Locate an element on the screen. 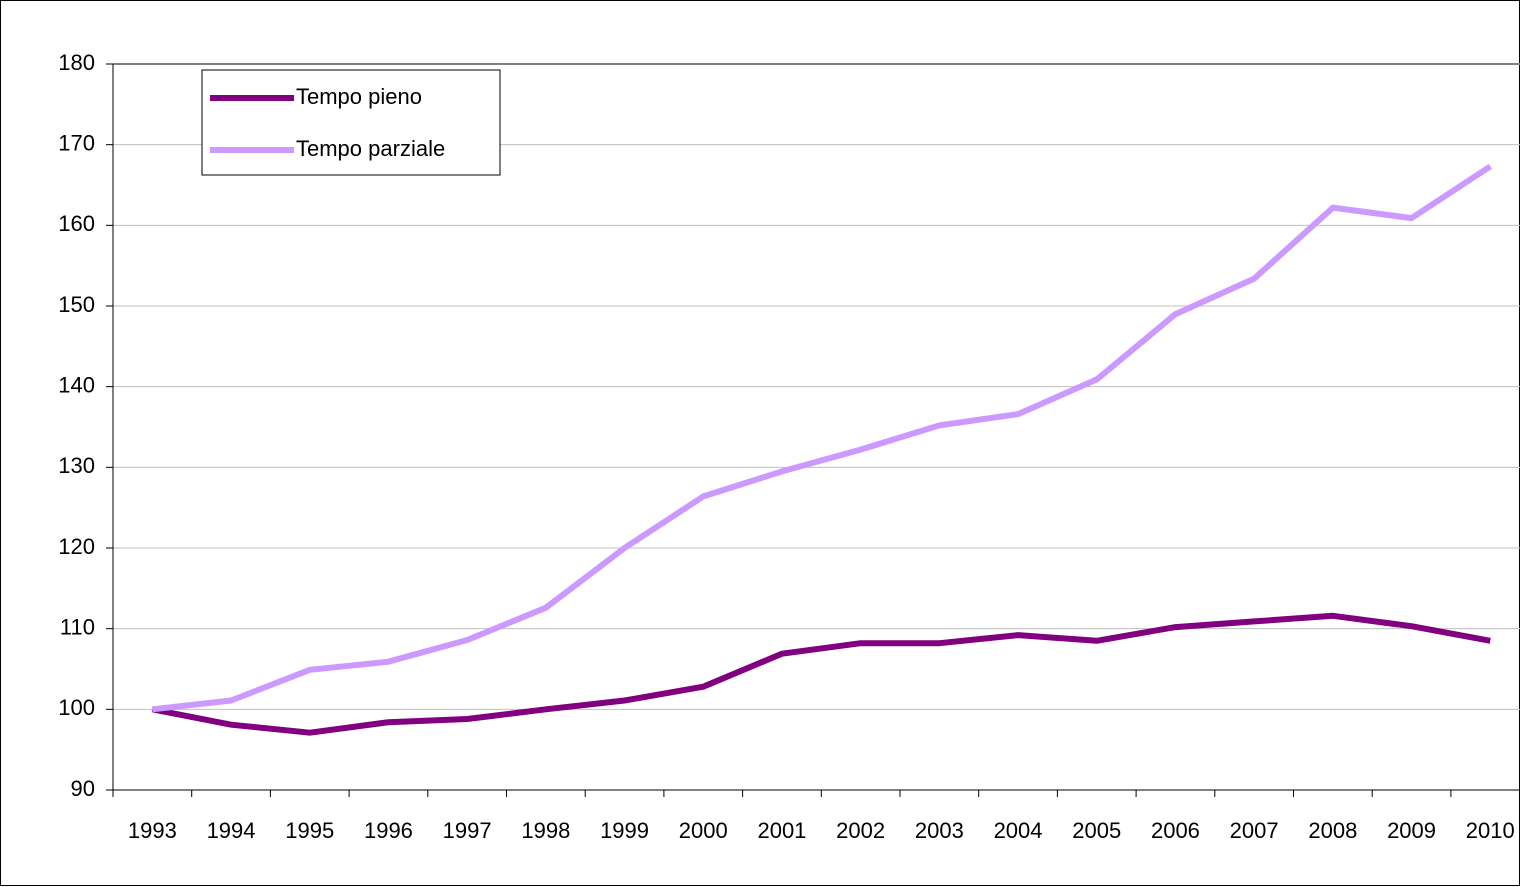  x-tick-label: 2007 is located at coordinates (1254, 830).